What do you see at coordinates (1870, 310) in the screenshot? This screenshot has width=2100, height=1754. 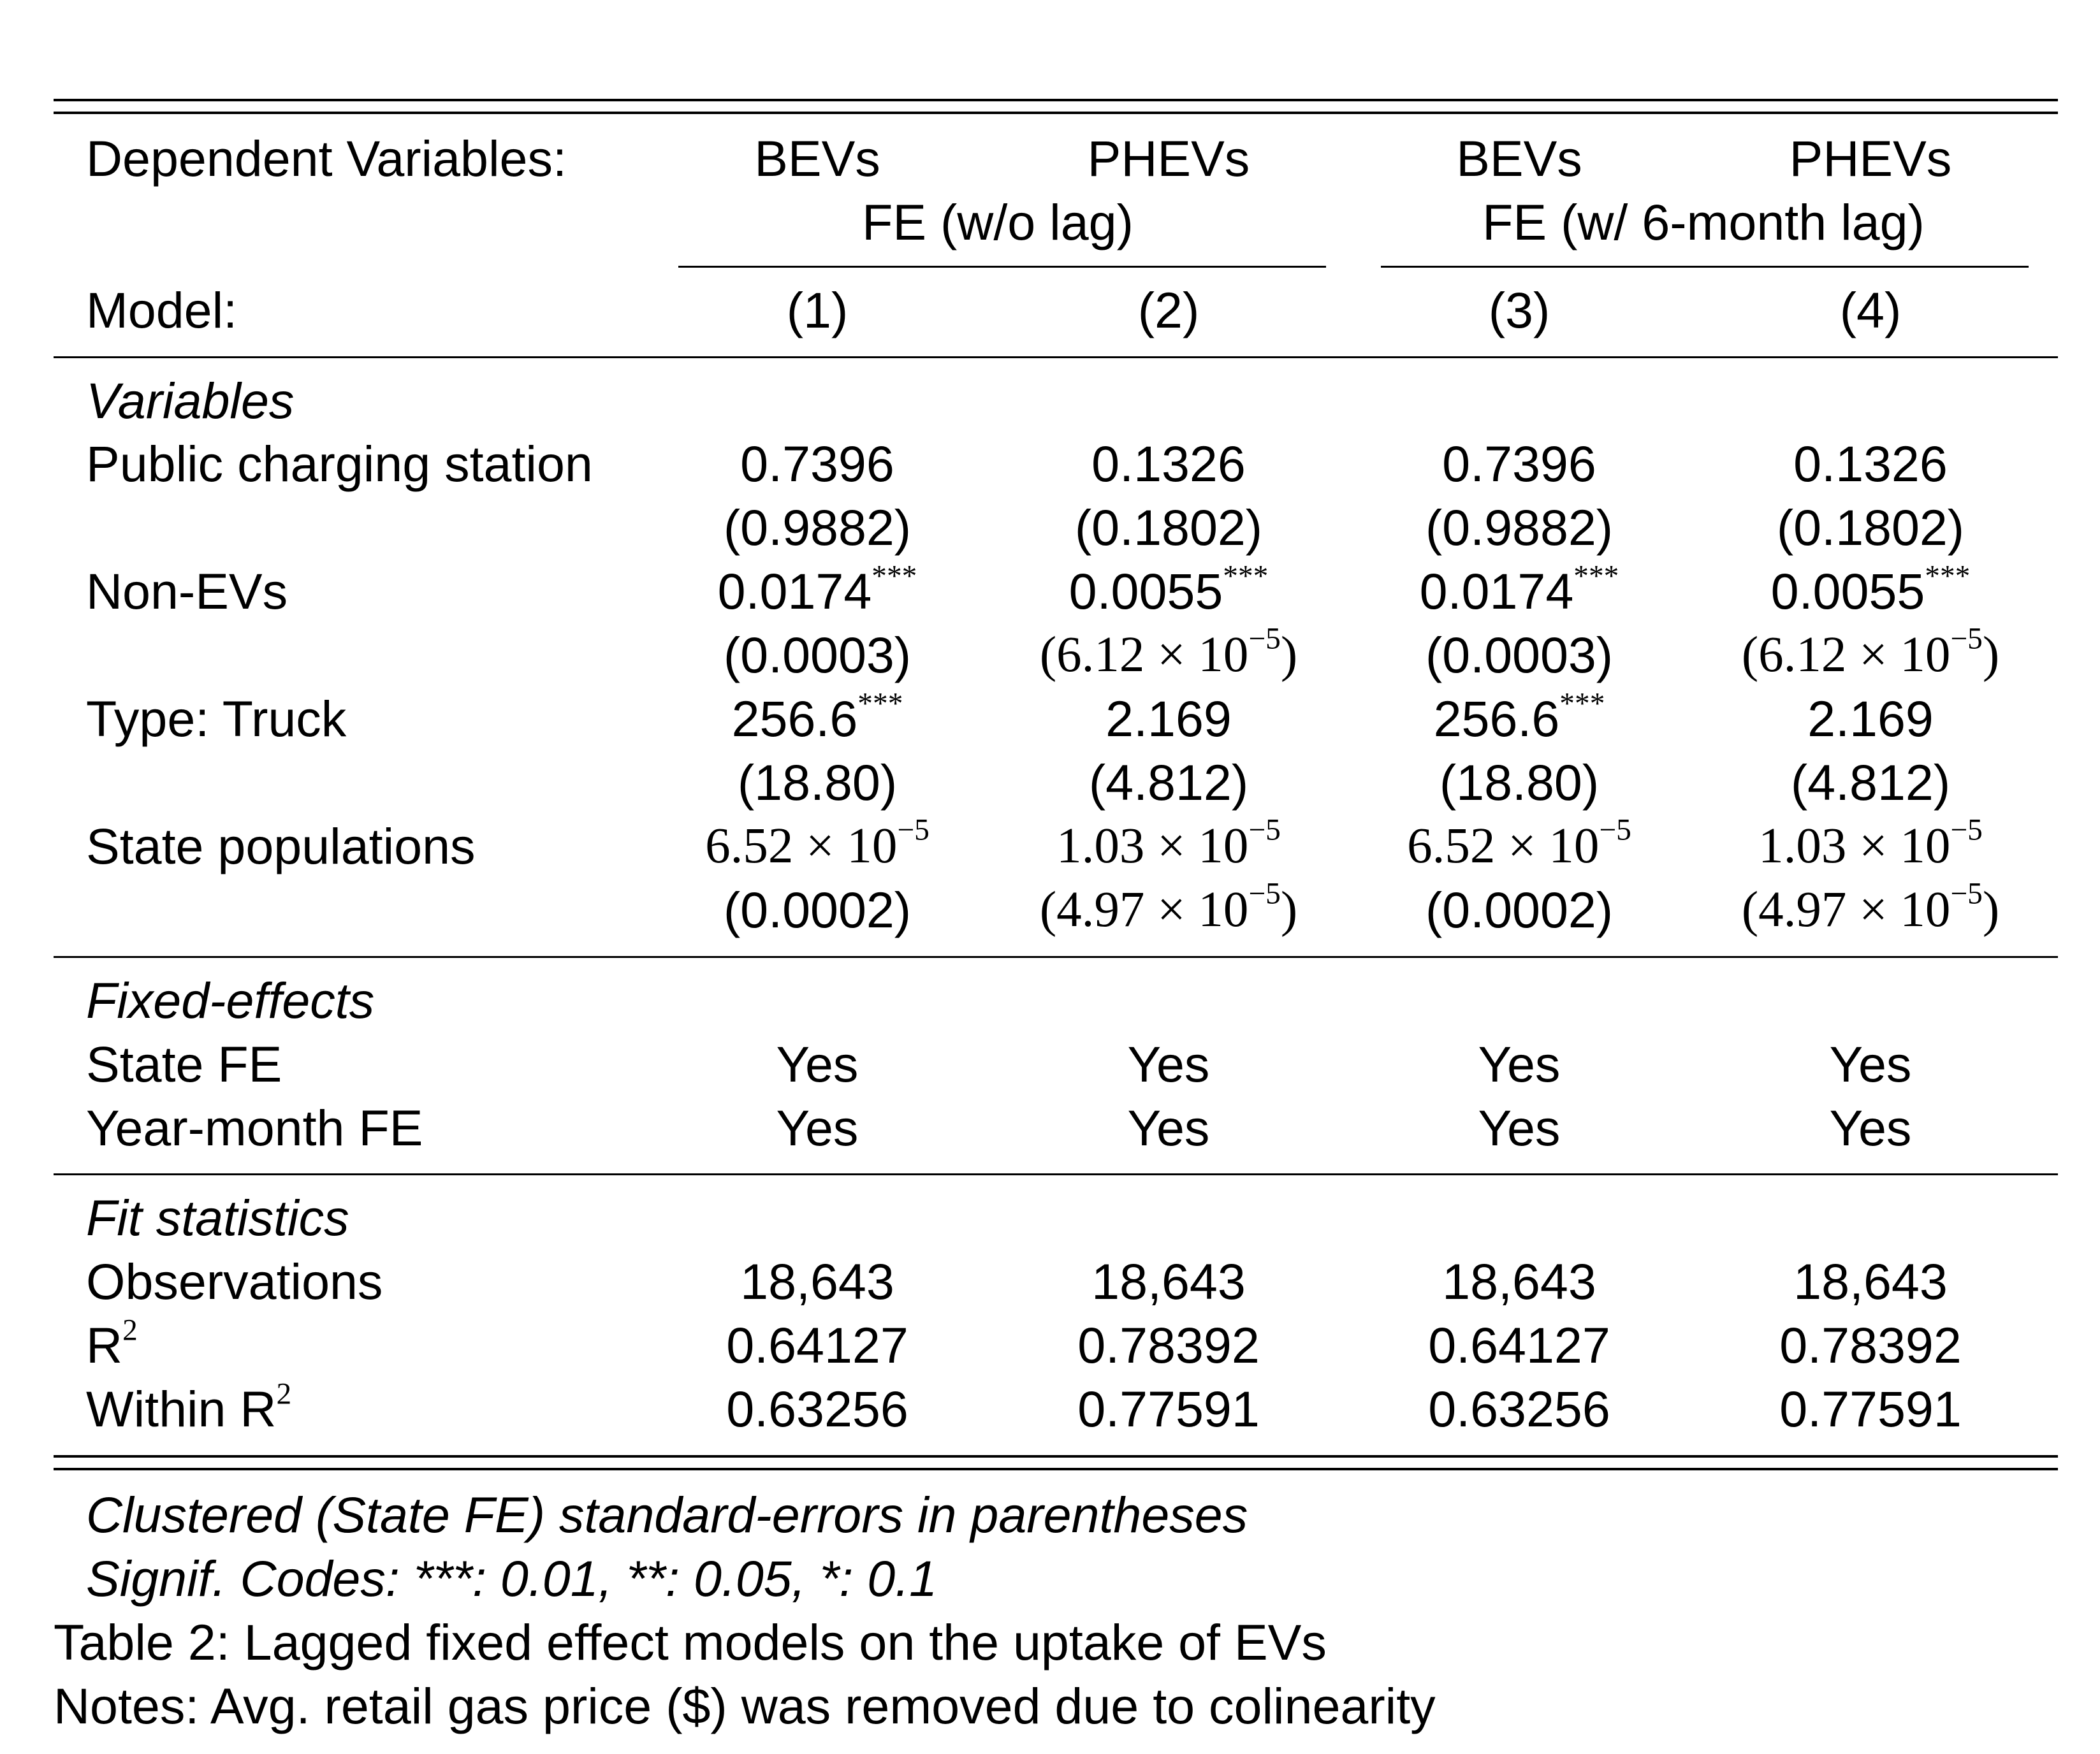 I see `model-4: (4)` at bounding box center [1870, 310].